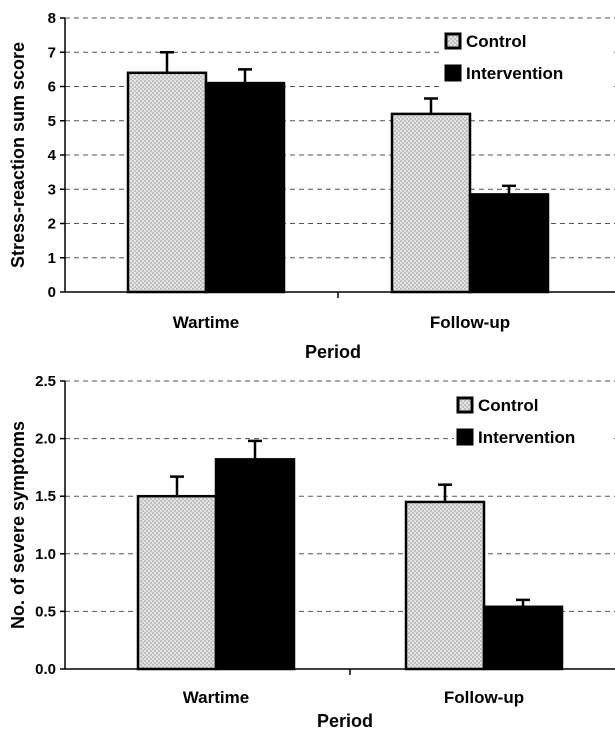  I want to click on y-tick-label: 1.5, so click(45, 496).